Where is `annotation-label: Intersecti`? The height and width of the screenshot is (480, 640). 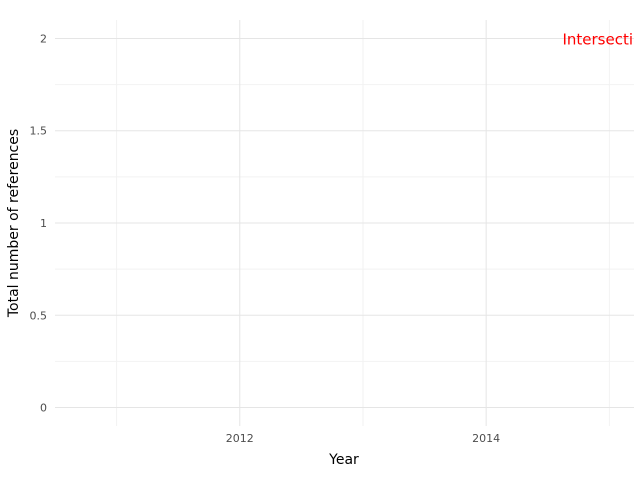 annotation-label: Intersecti is located at coordinates (597, 39).